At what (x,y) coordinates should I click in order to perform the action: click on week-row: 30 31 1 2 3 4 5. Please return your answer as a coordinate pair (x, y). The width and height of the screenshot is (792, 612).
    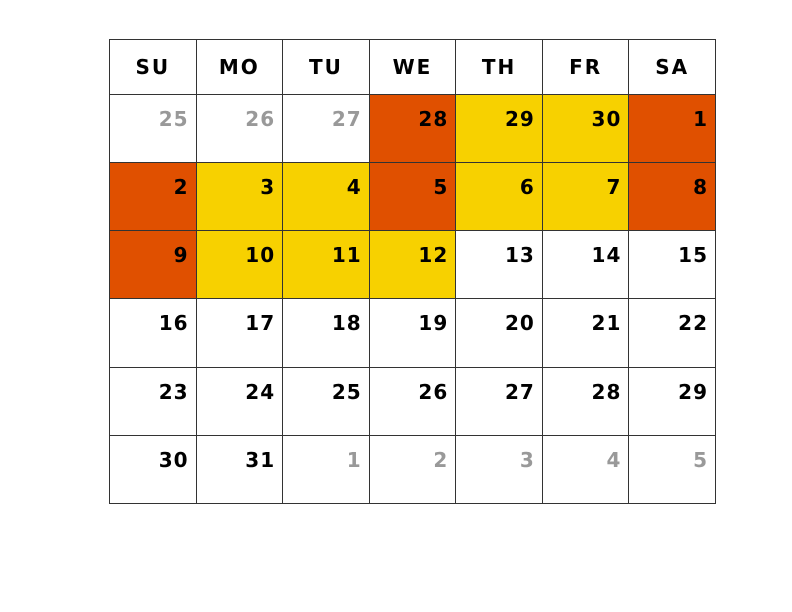
    Looking at the image, I should click on (412, 469).